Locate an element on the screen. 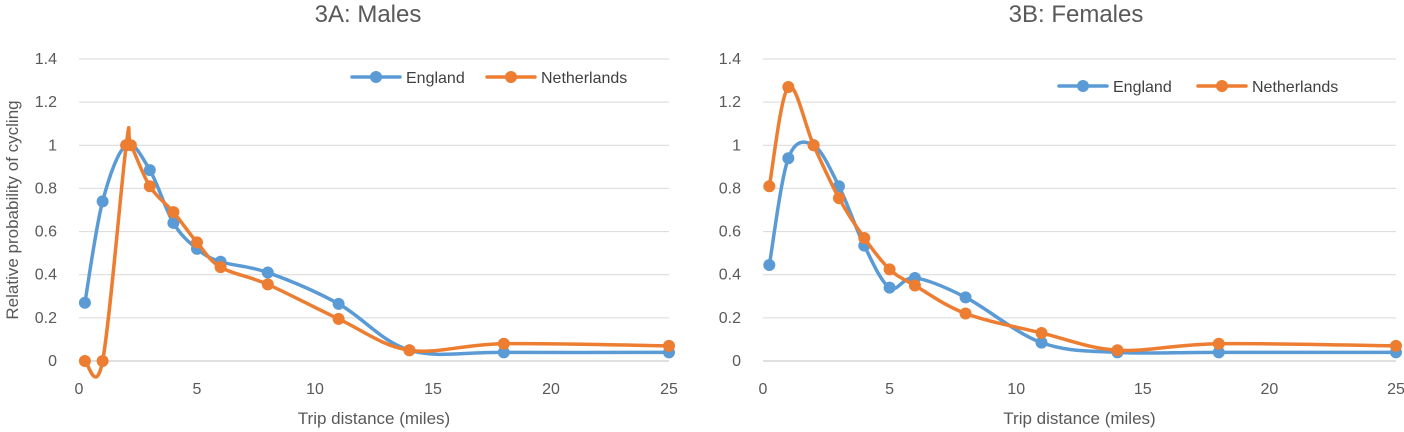 The image size is (1404, 432). chart-title: 3A: Males is located at coordinates (368, 14).